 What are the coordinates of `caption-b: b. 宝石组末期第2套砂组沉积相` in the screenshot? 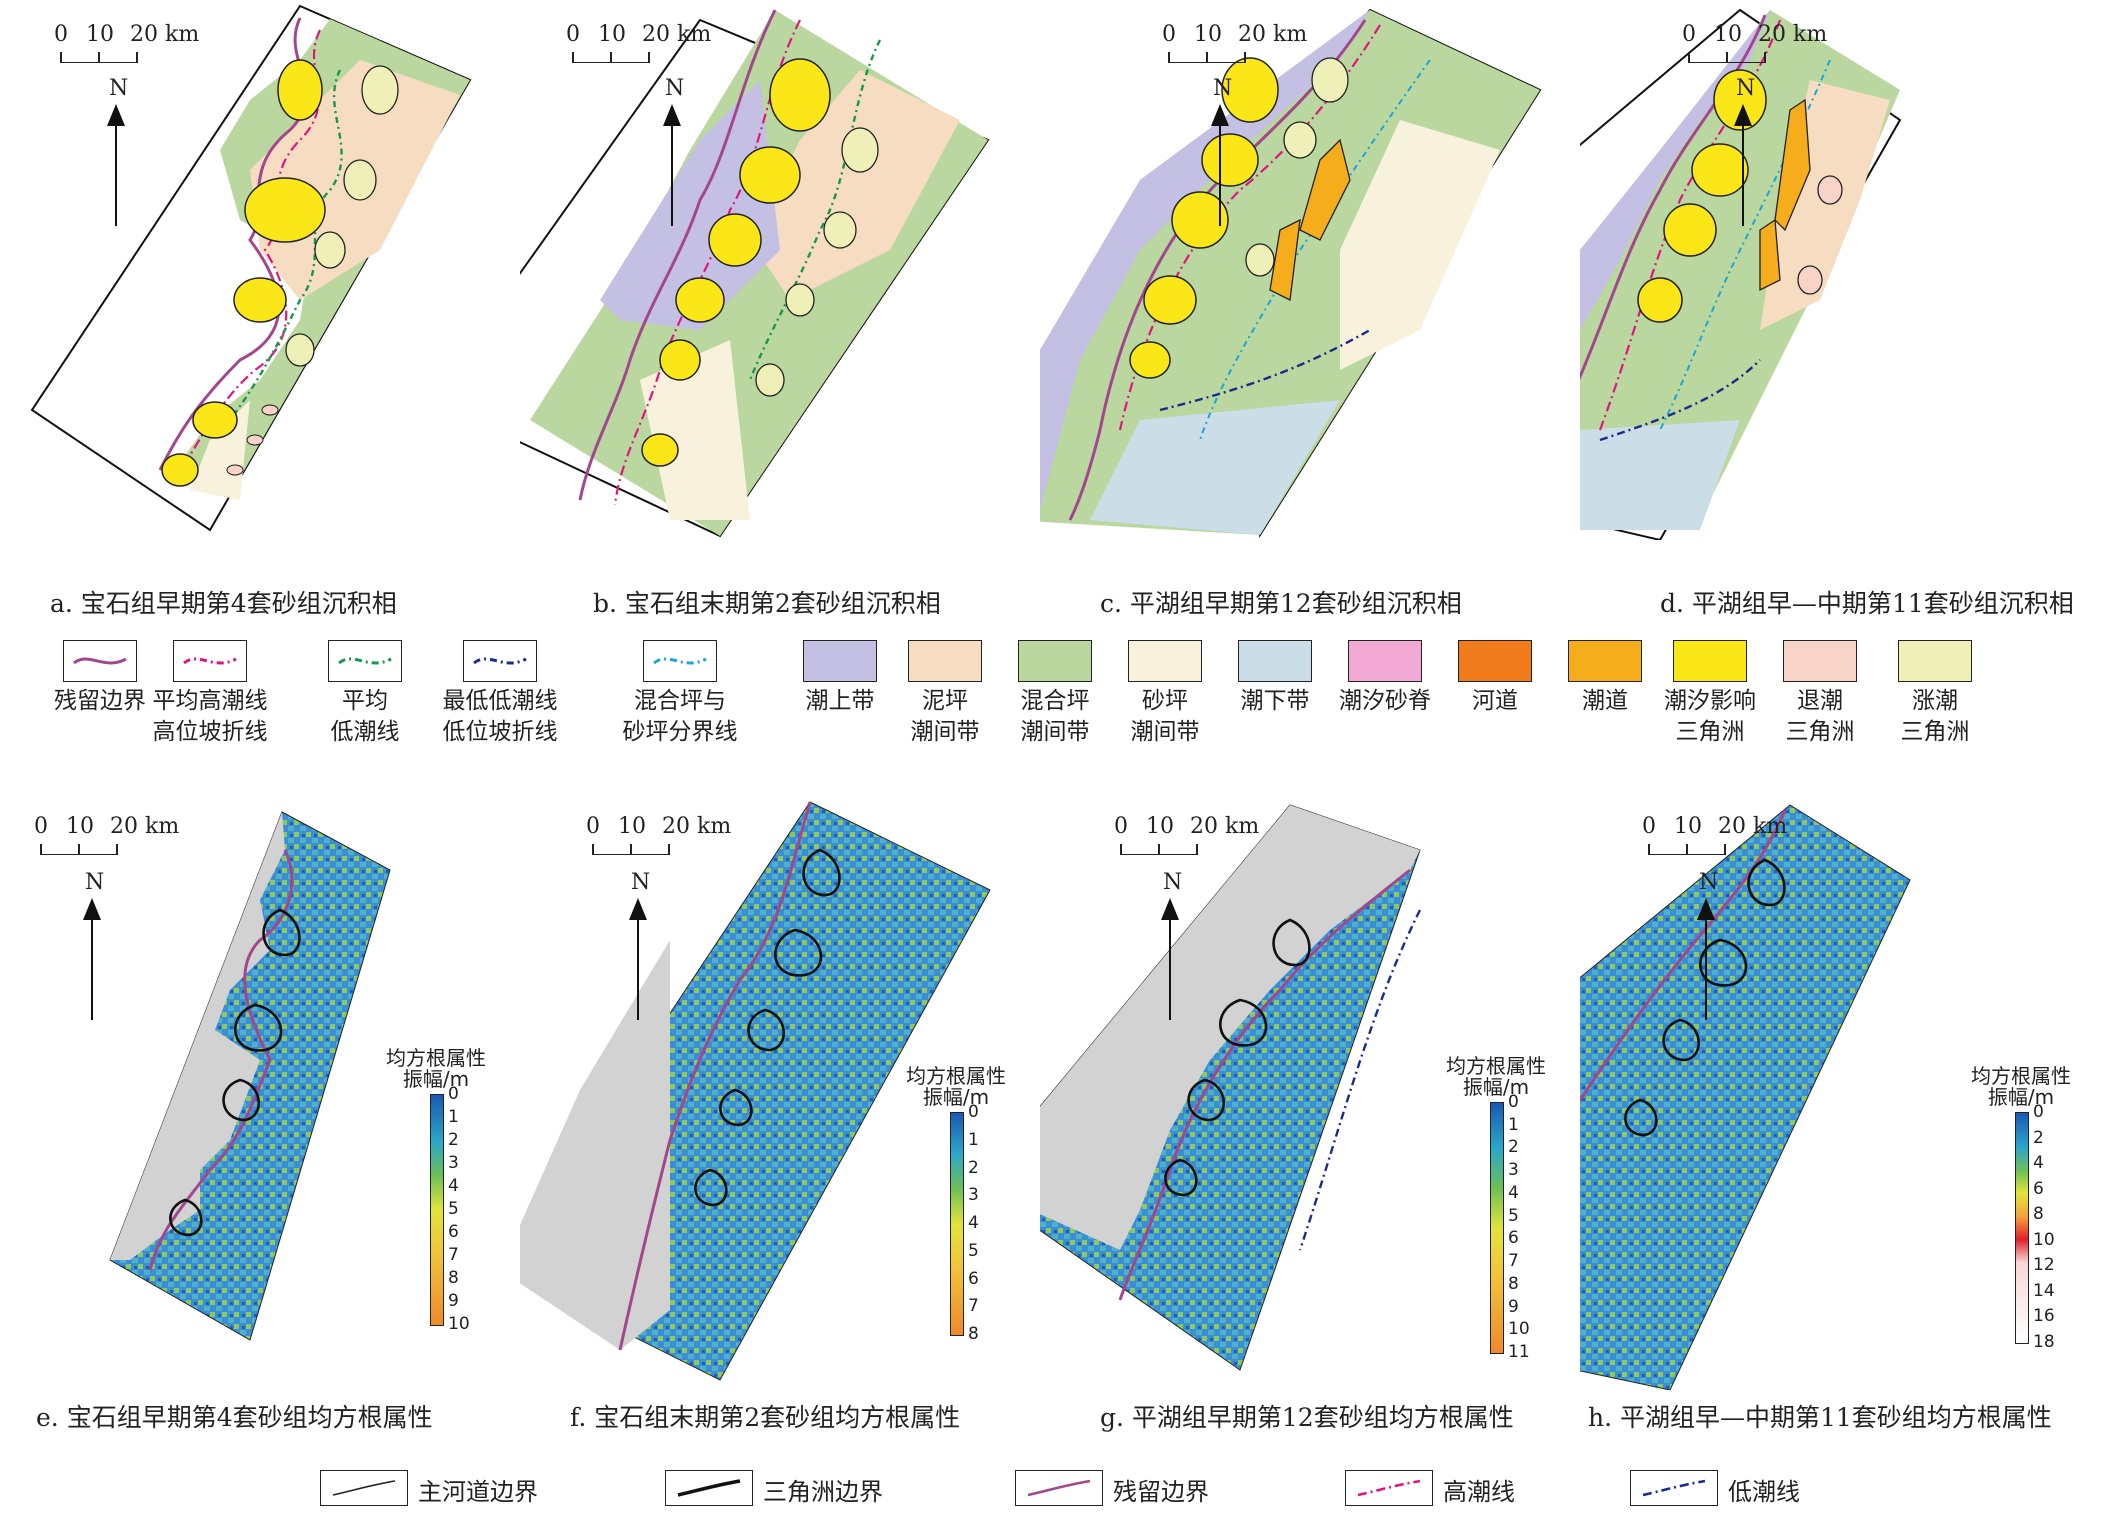 It's located at (767, 603).